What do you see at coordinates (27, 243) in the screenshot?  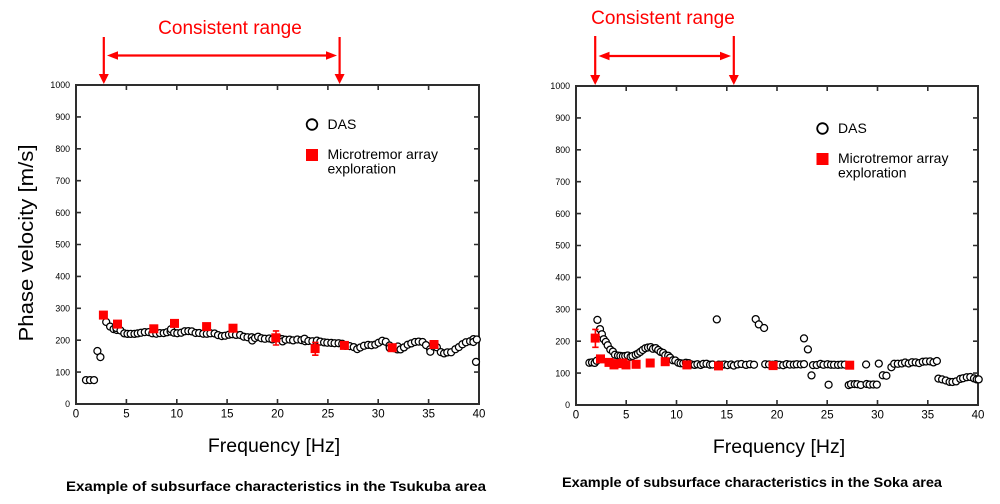 I see `svg-text: Phase velocity [m/s]` at bounding box center [27, 243].